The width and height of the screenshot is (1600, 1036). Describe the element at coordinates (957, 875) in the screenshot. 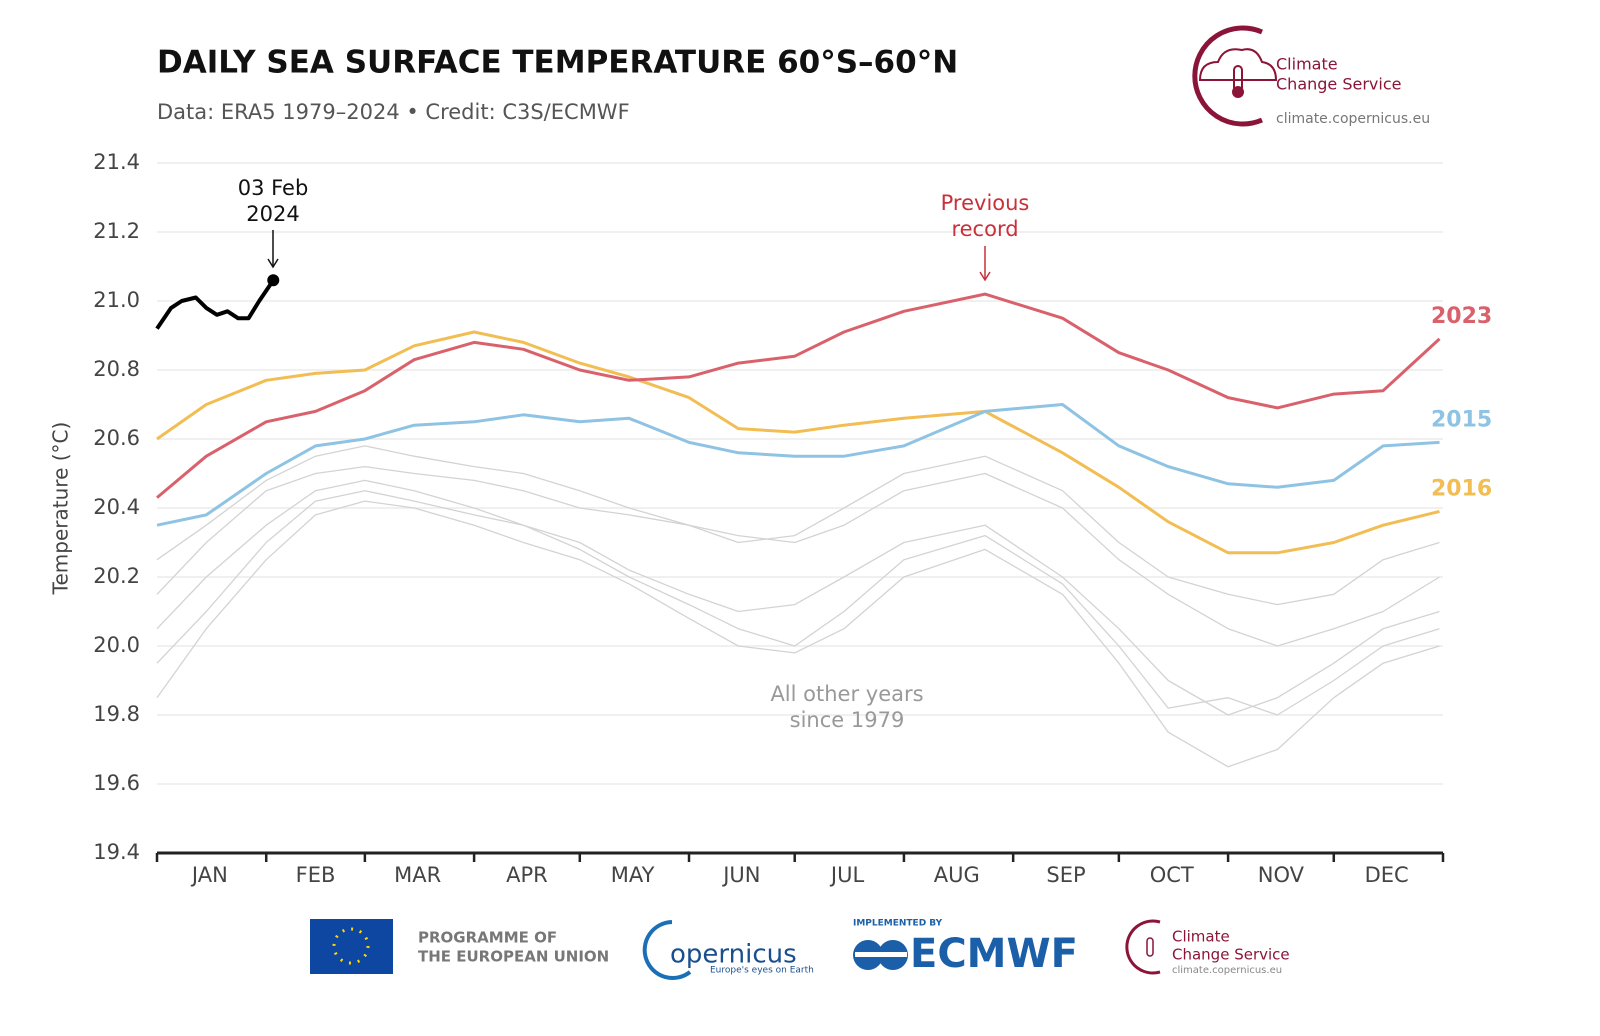

I see `x-tick-label: AUG` at that location.